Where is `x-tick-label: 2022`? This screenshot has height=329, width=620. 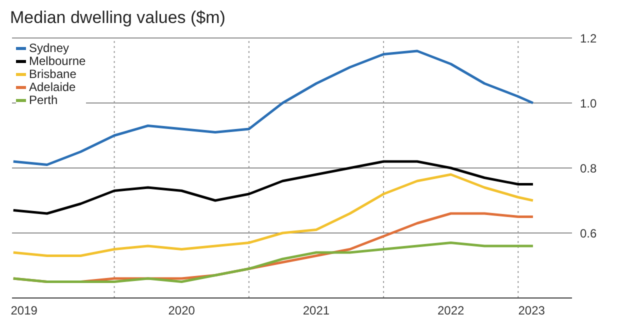 x-tick-label: 2022 is located at coordinates (451, 311).